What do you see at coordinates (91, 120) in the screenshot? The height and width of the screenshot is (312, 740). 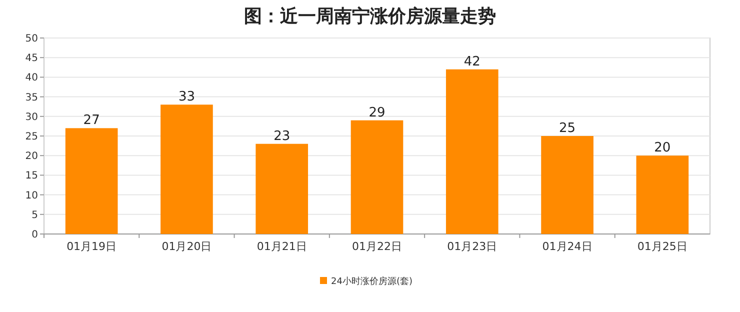 I see `data-label: 27` at bounding box center [91, 120].